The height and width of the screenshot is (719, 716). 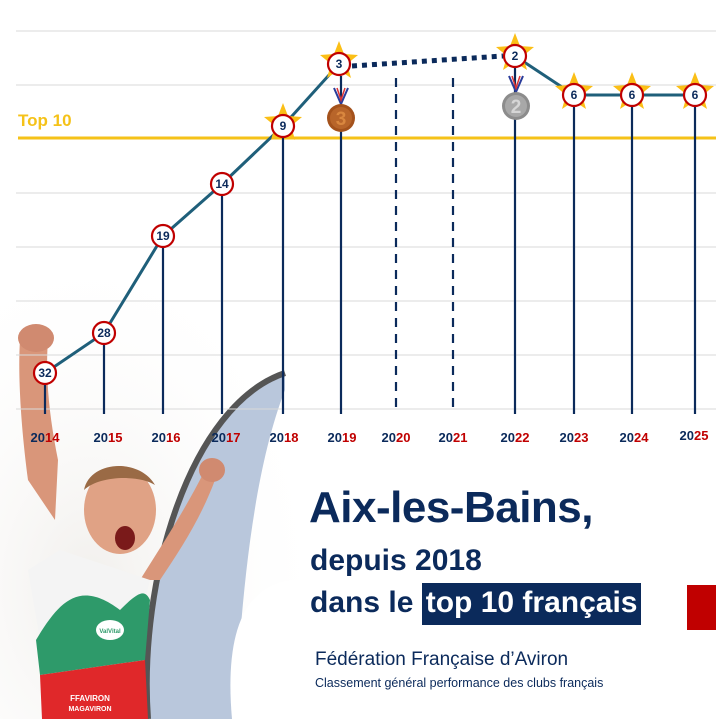 What do you see at coordinates (396, 560) in the screenshot?
I see `headline-line-2: depuis 2018` at bounding box center [396, 560].